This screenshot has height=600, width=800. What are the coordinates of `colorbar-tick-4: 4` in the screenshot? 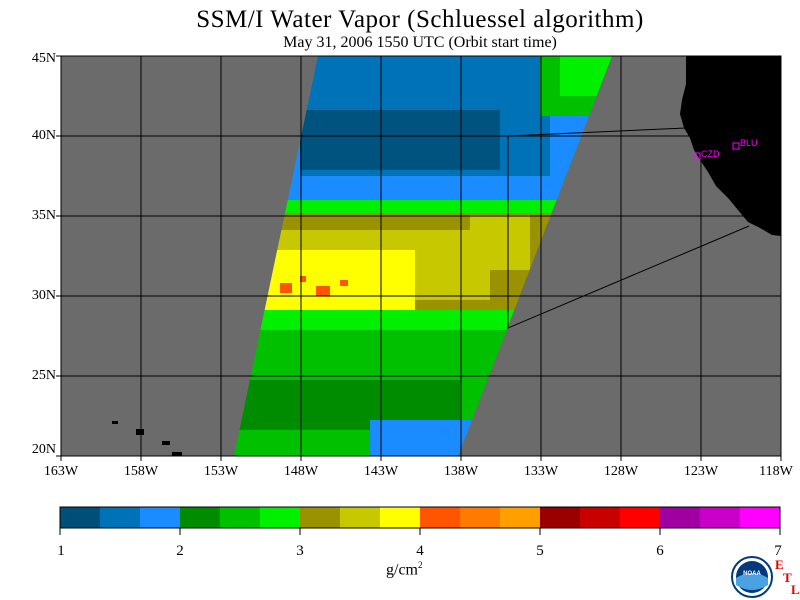 It's located at (420, 551).